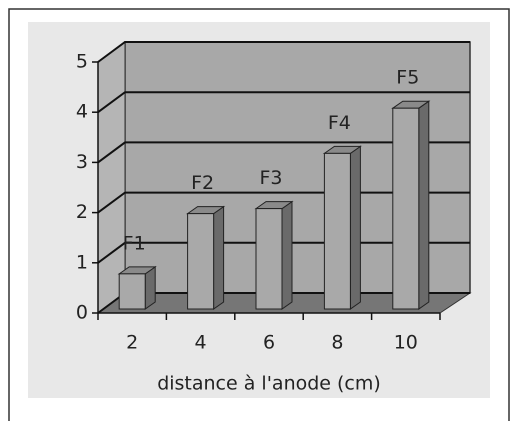 The width and height of the screenshot is (517, 421). What do you see at coordinates (82, 262) in the screenshot?
I see `y-tick-label: 1` at bounding box center [82, 262].